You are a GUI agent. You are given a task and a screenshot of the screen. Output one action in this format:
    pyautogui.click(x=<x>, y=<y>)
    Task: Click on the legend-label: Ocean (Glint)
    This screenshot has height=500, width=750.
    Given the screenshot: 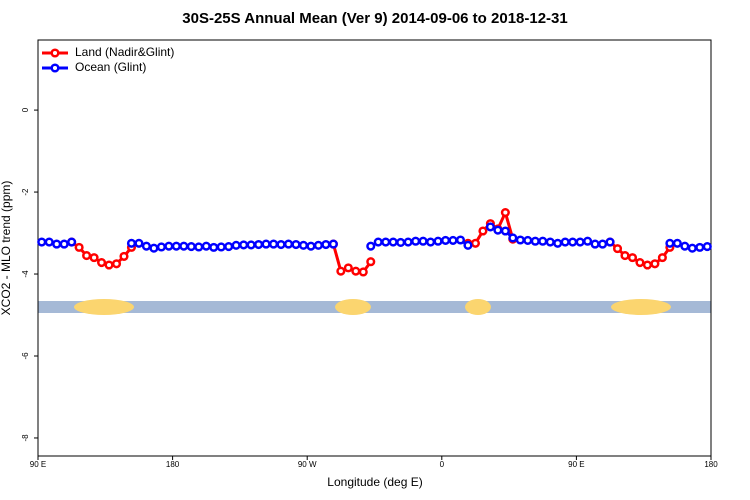 What is the action you would take?
    pyautogui.click(x=110, y=67)
    